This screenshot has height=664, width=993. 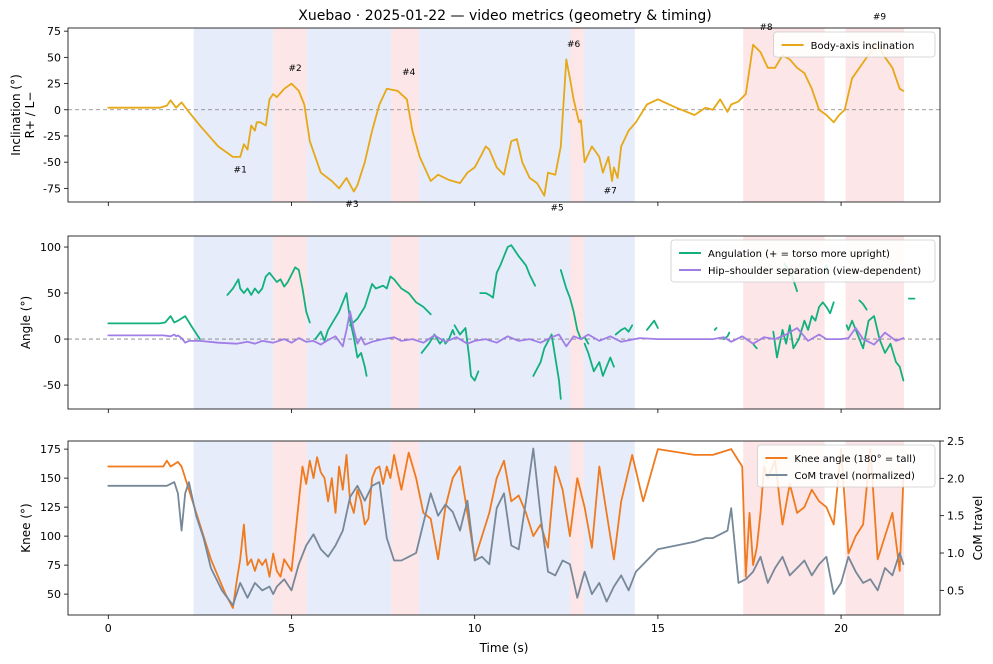 What do you see at coordinates (863, 46) in the screenshot?
I see `legend-label: Body-axis inclination` at bounding box center [863, 46].